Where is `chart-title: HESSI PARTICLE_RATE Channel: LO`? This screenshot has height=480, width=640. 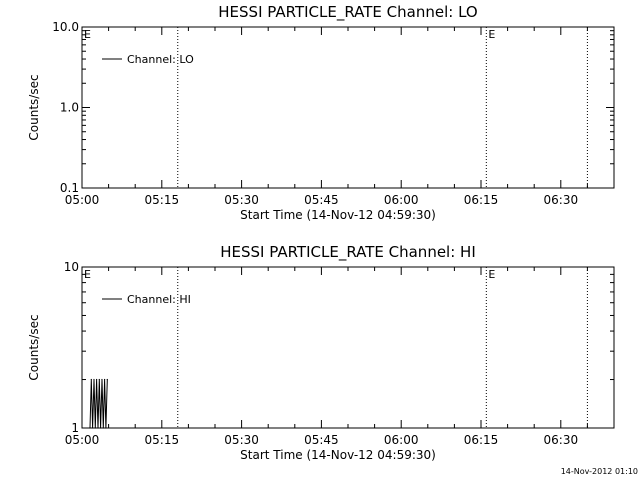 chart-title: HESSI PARTICLE_RATE Channel: LO is located at coordinates (347, 12).